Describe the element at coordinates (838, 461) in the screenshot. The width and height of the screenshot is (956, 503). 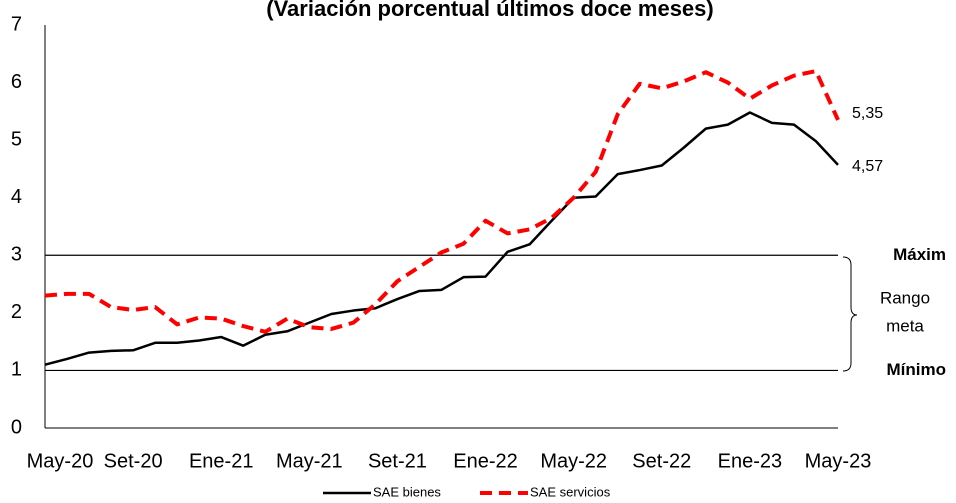
I see `x-tick-label: May-23` at that location.